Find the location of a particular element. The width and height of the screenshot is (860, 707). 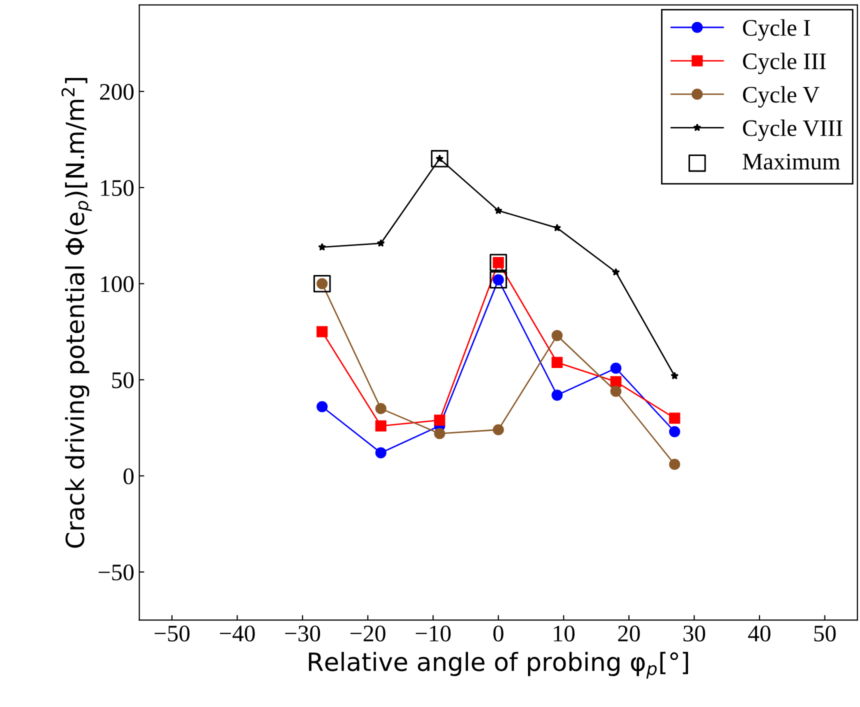

x-tick-label: −10 is located at coordinates (433, 634).